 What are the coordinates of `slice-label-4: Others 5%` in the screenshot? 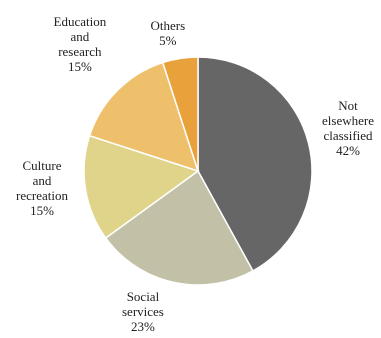 It's located at (168, 33).